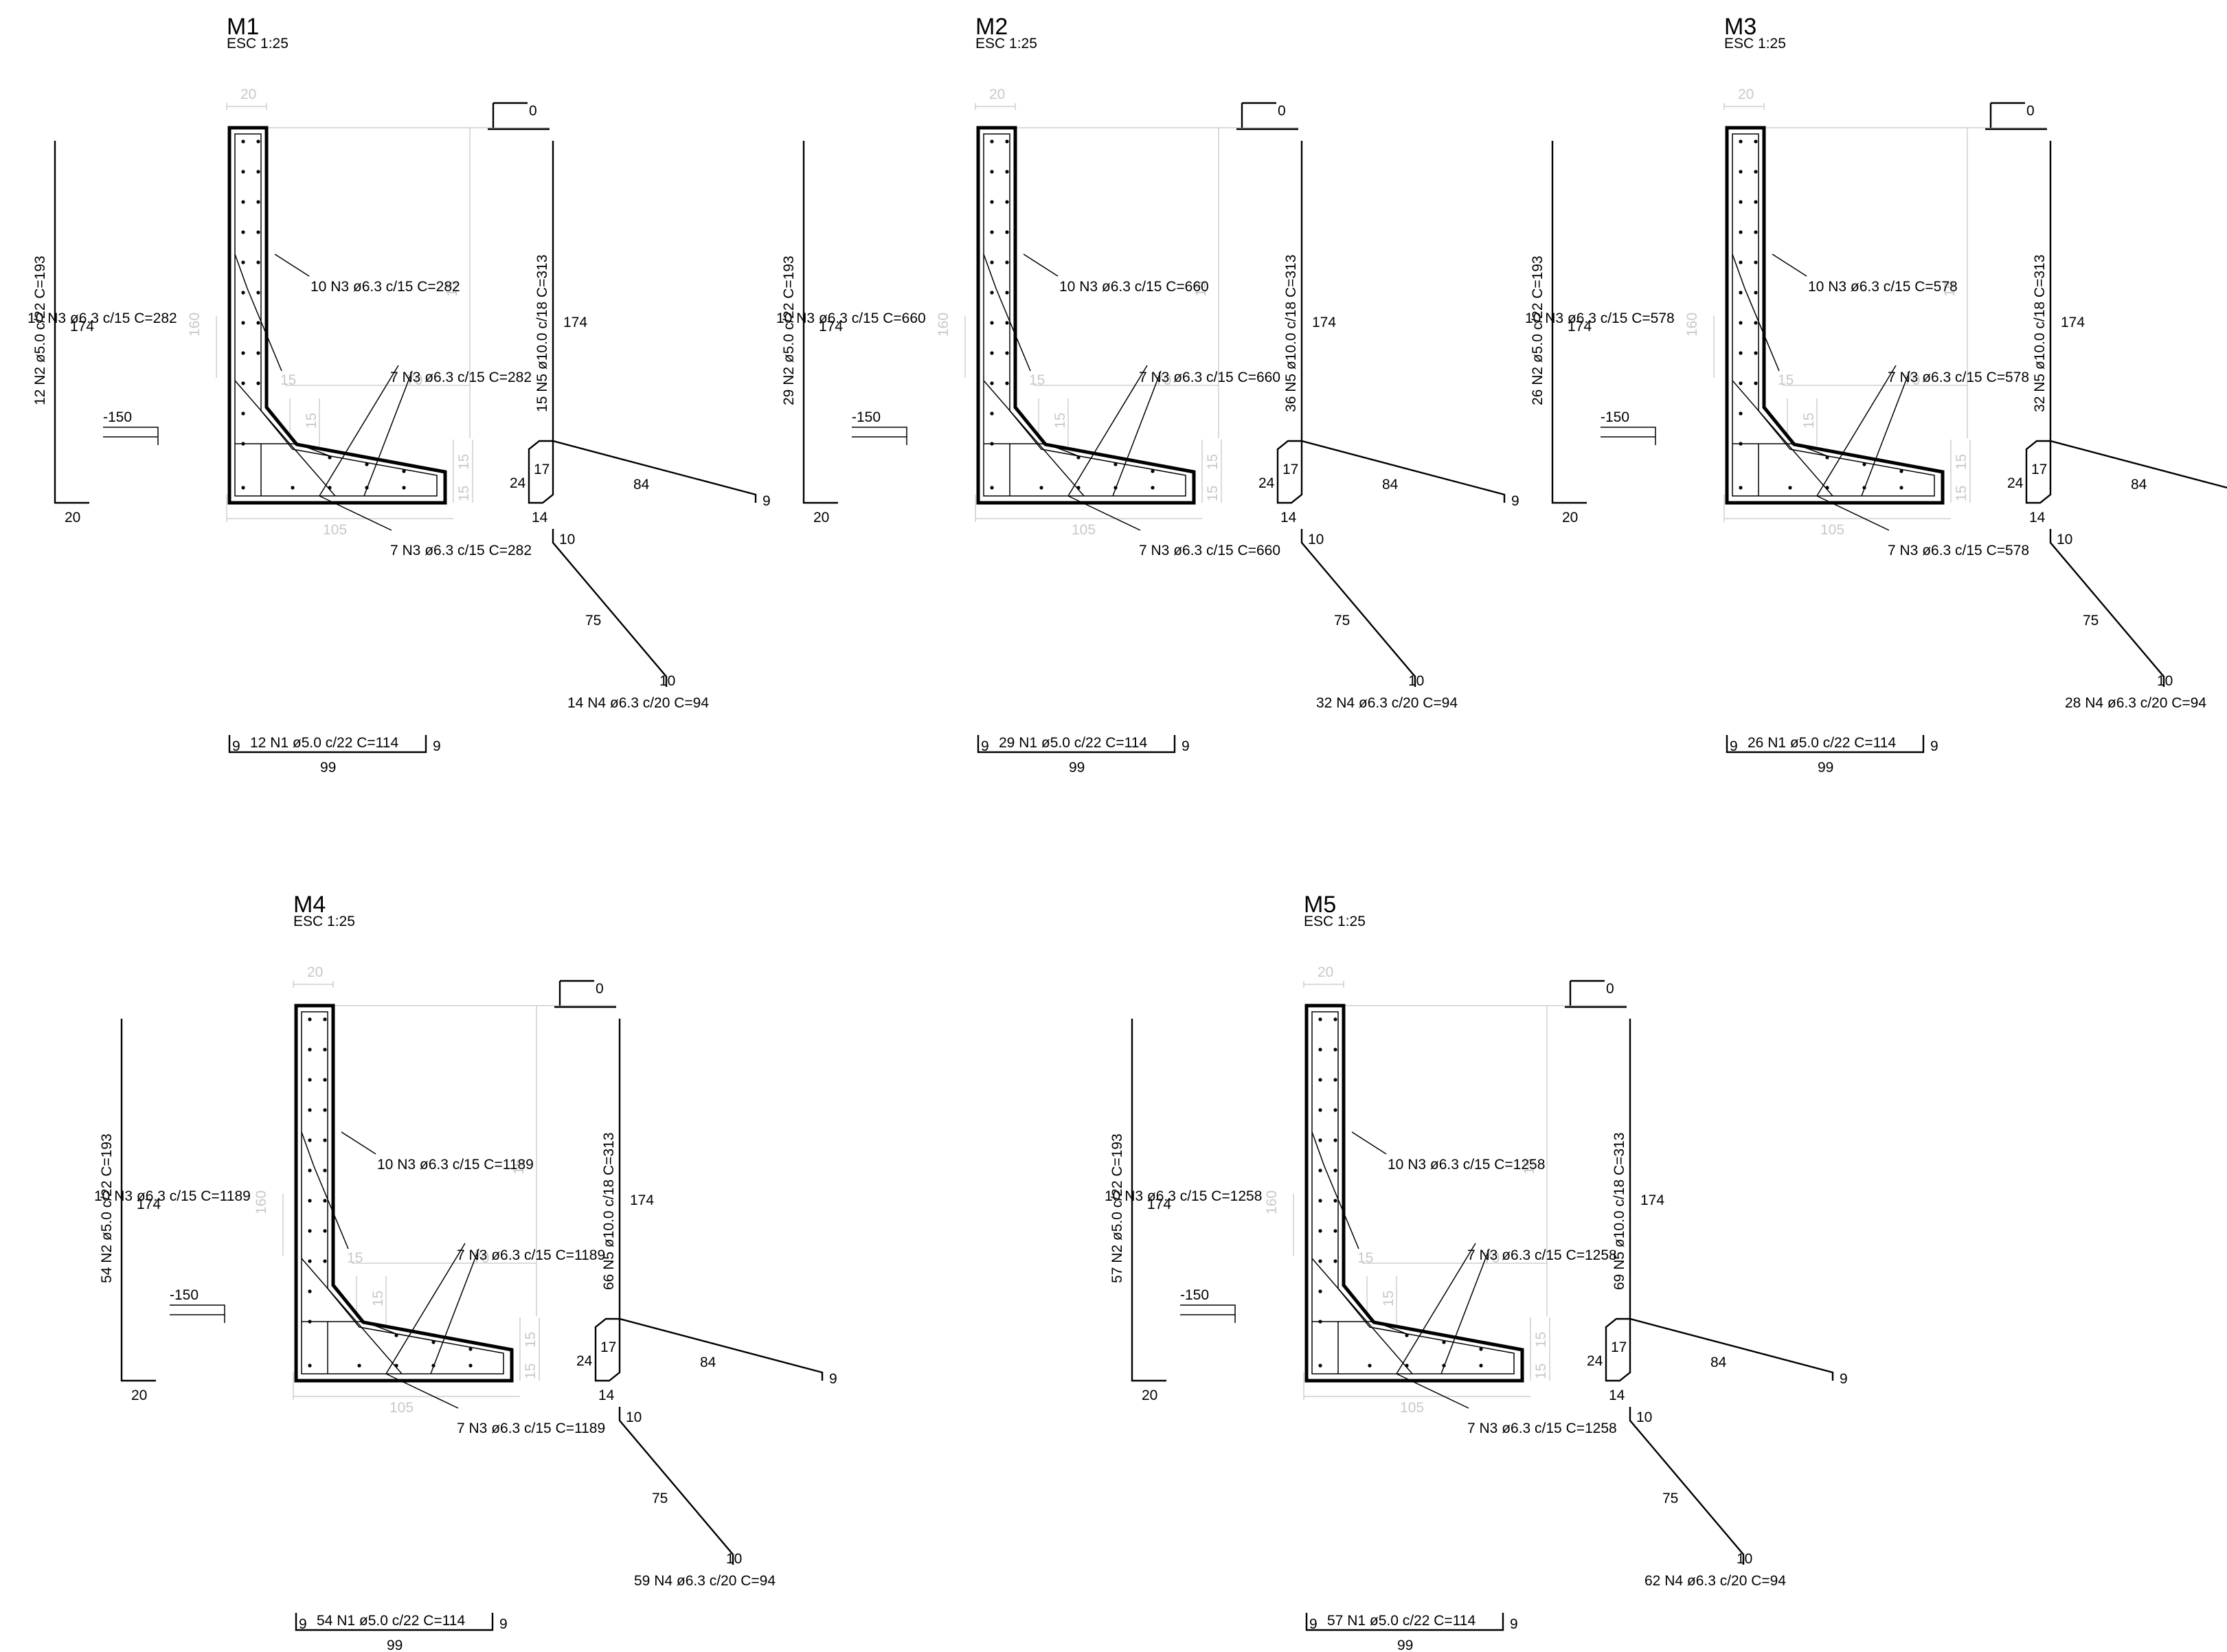  What do you see at coordinates (1342, 621) in the screenshot?
I see `n4-diagonal-dim: 75` at bounding box center [1342, 621].